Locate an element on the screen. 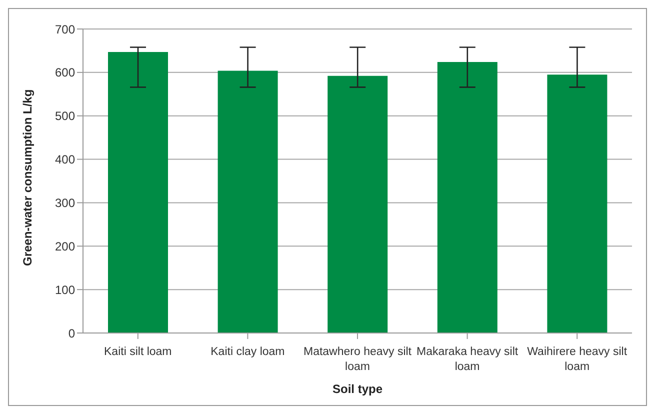 Image resolution: width=655 pixels, height=414 pixels. y-tick-label: 200 is located at coordinates (65, 246).